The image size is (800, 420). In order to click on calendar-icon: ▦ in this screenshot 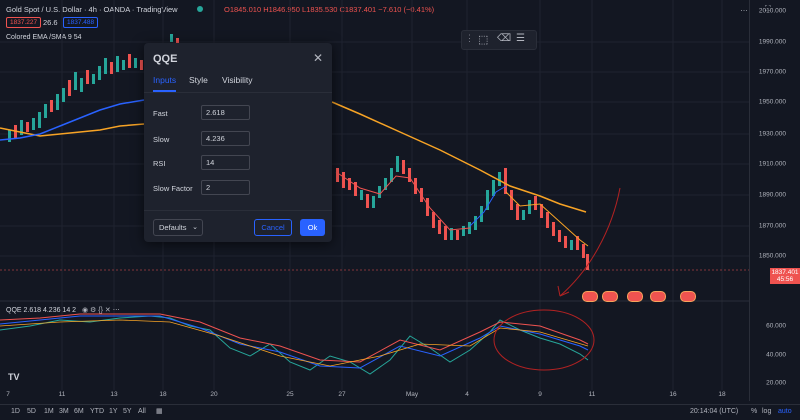, I will do `click(159, 411)`.